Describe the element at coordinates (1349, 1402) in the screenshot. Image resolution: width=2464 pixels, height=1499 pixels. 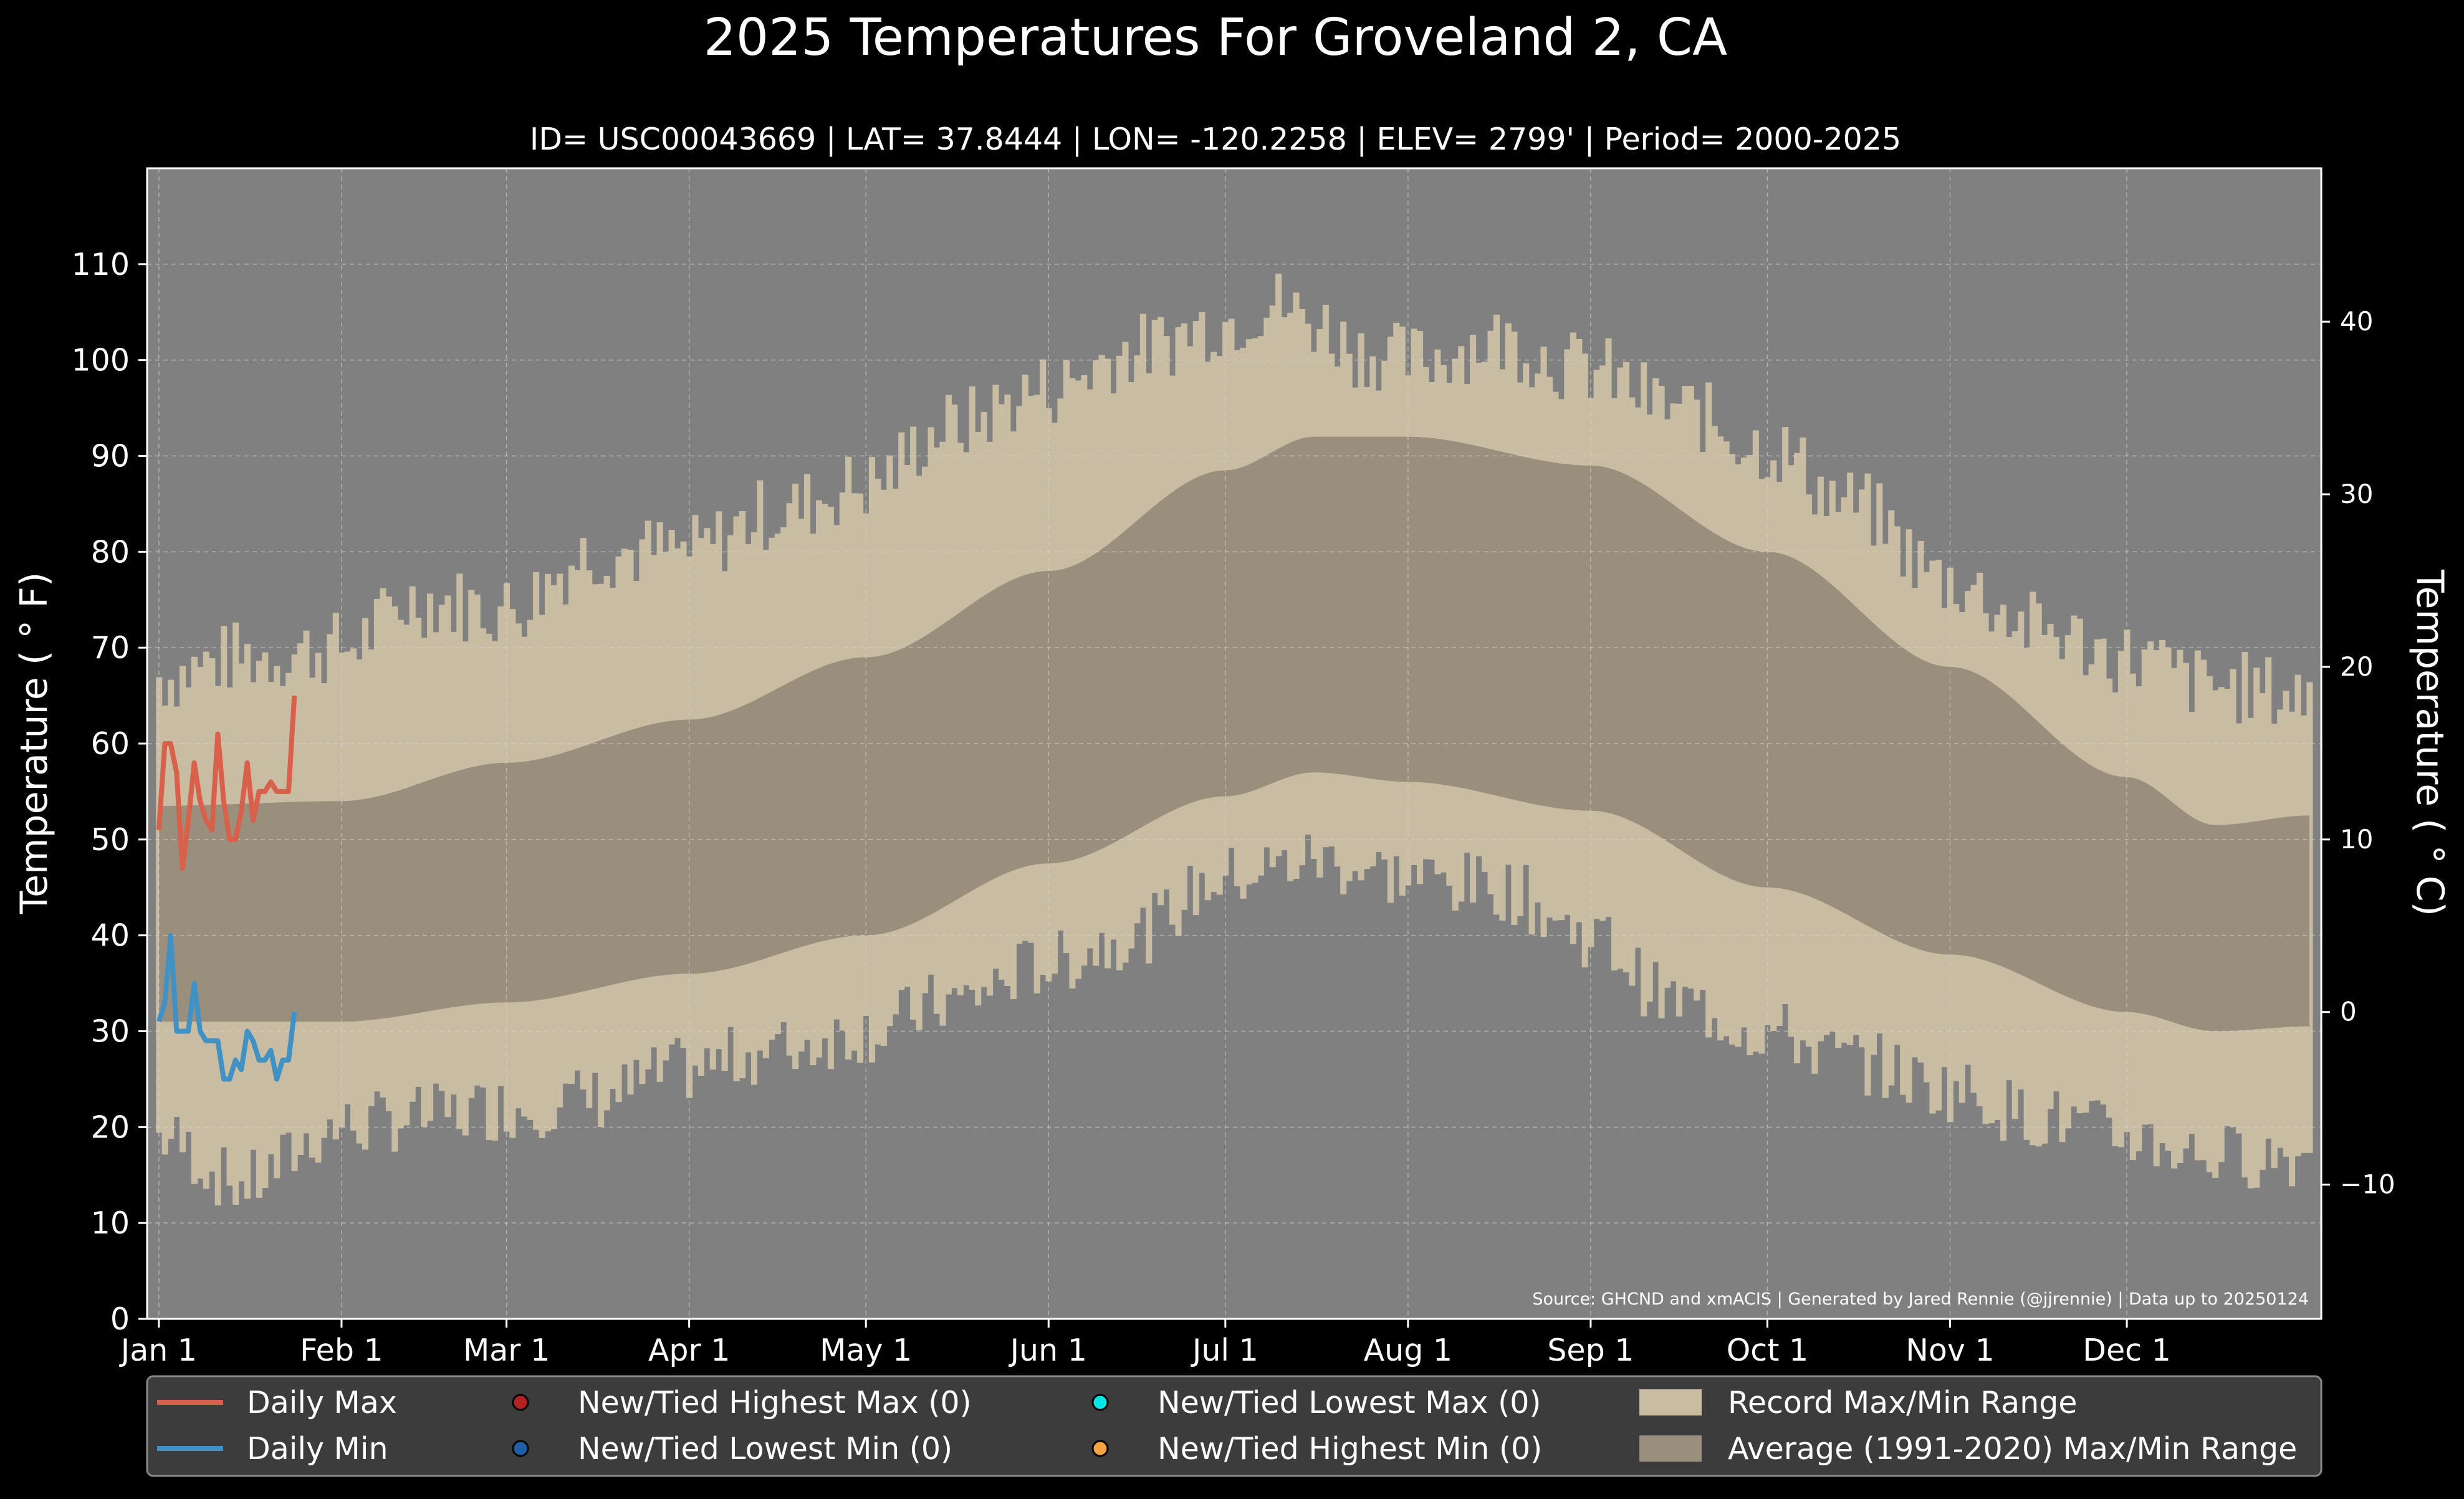
I see `legend-label: New/Tied Lowest Max (0)` at that location.